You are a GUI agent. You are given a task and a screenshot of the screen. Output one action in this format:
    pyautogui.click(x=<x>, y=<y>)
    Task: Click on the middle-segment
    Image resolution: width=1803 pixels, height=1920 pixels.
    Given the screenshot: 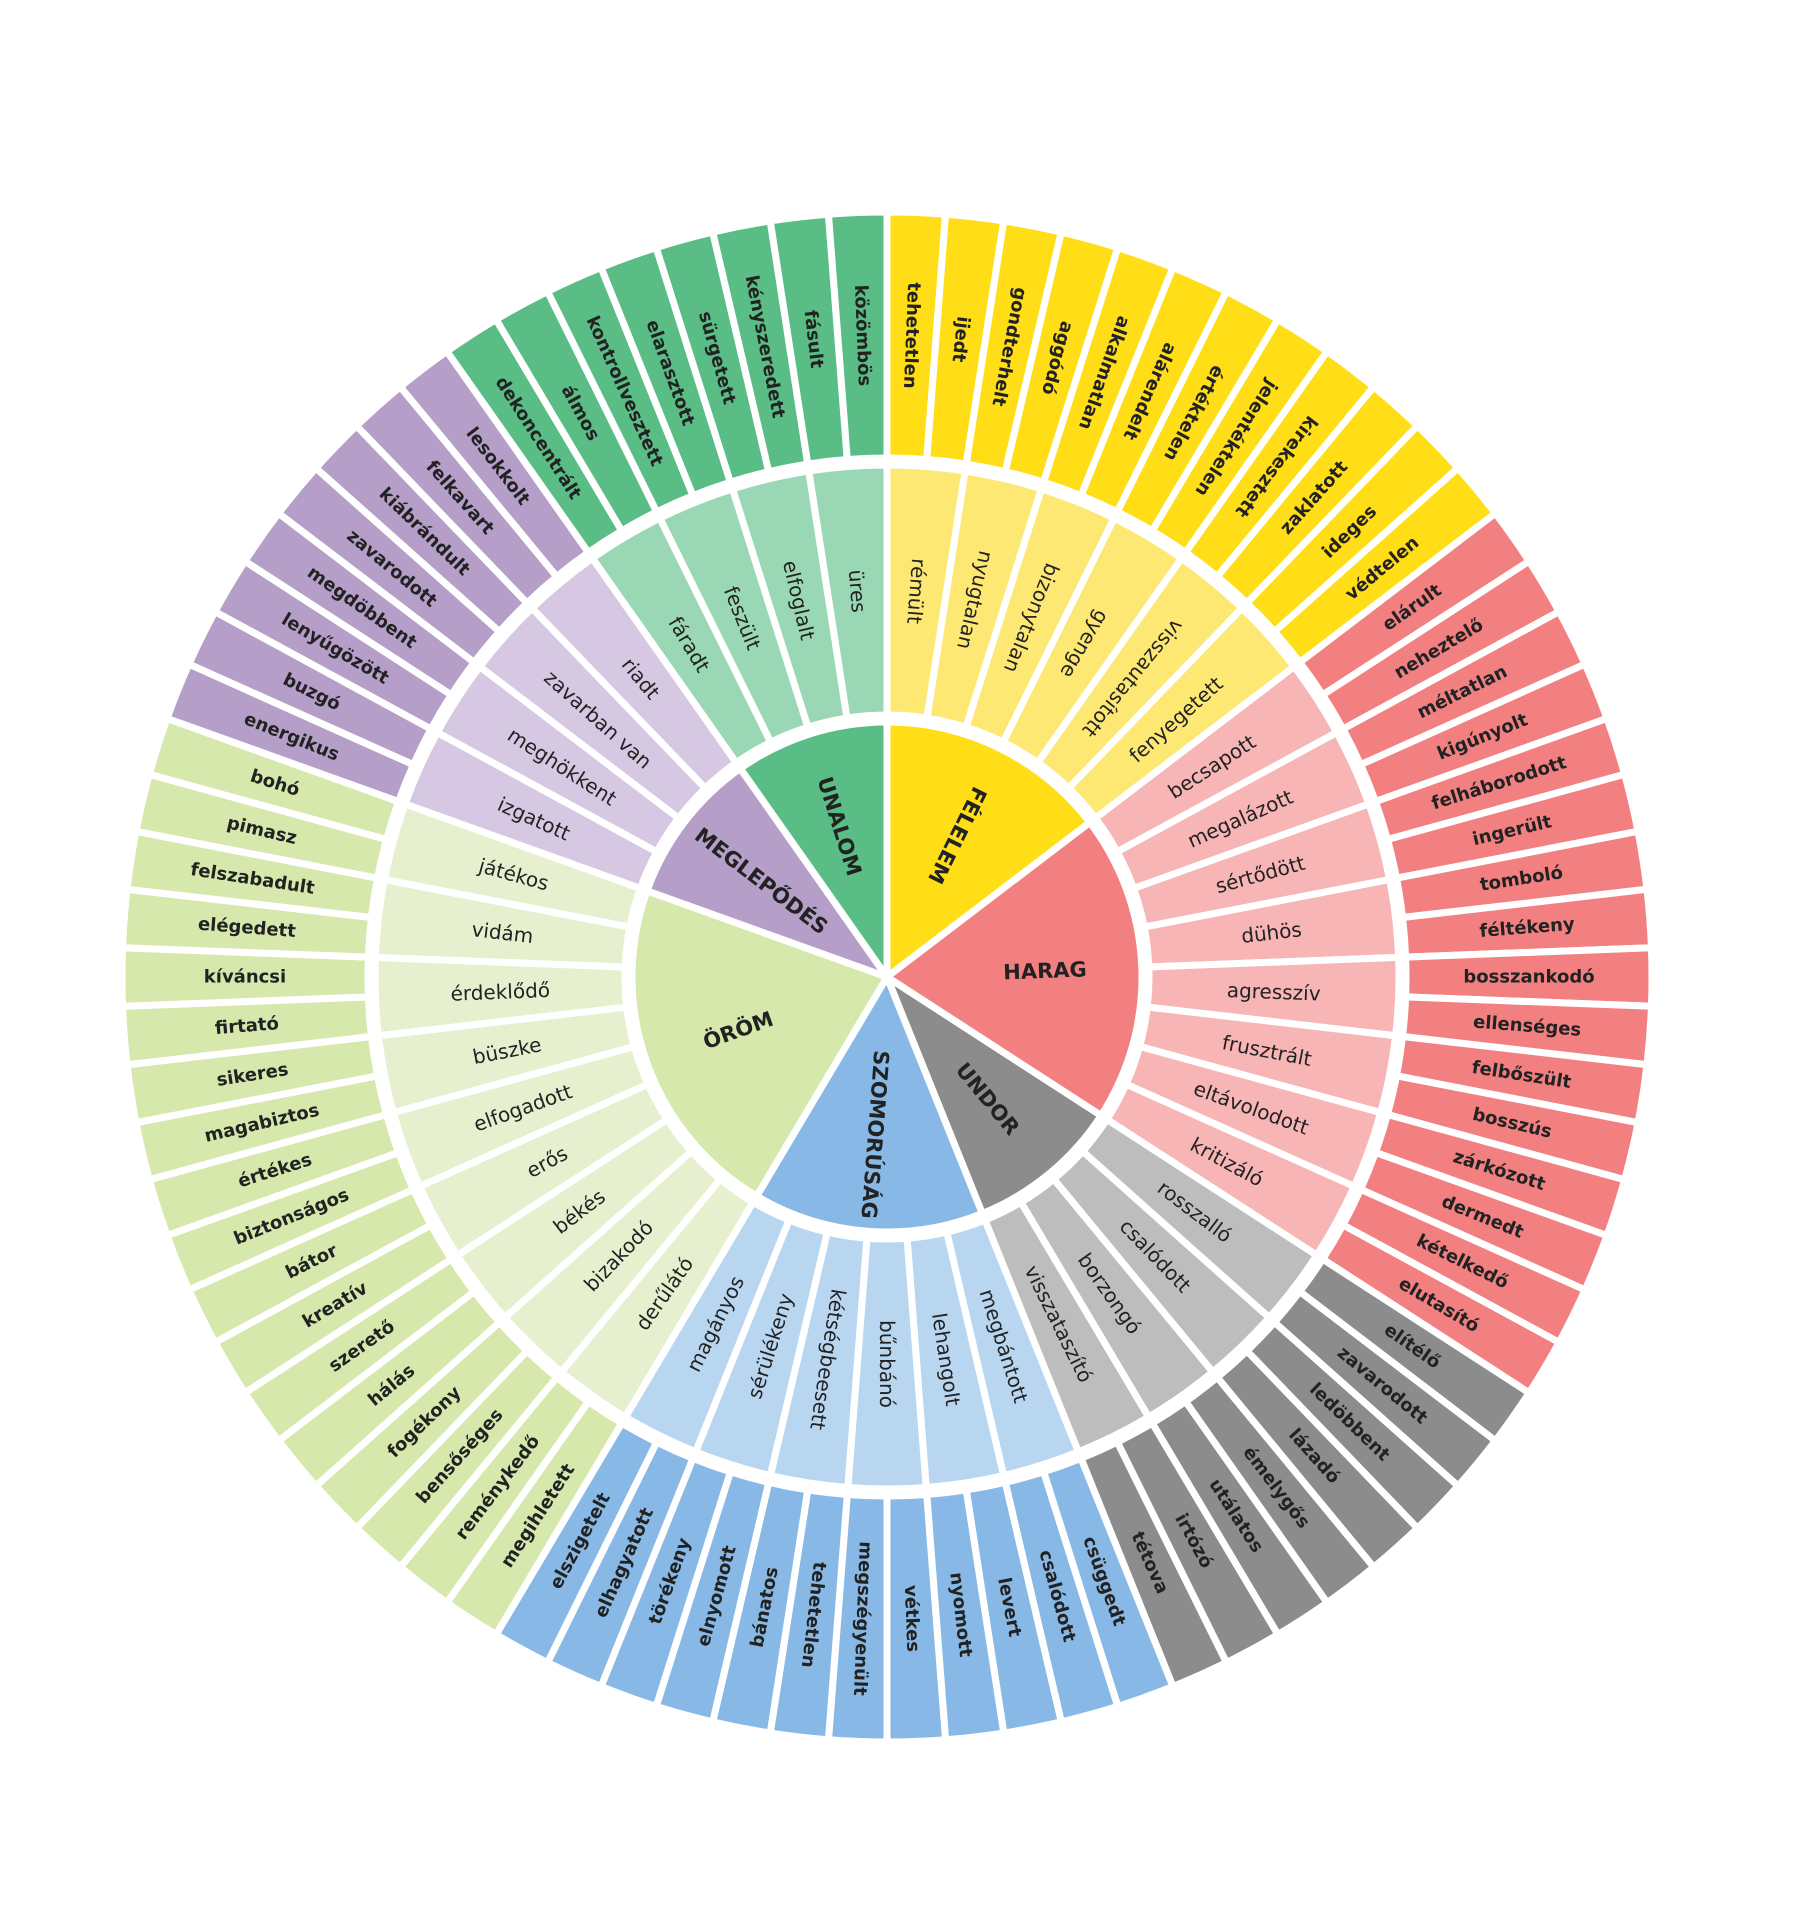 What is the action you would take?
    pyautogui.click(x=848, y=591)
    